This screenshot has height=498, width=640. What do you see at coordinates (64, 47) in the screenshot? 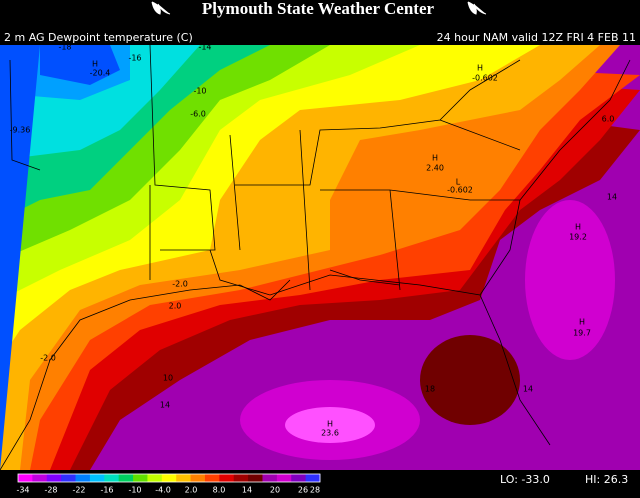
I see `contour-label: -18` at bounding box center [64, 47].